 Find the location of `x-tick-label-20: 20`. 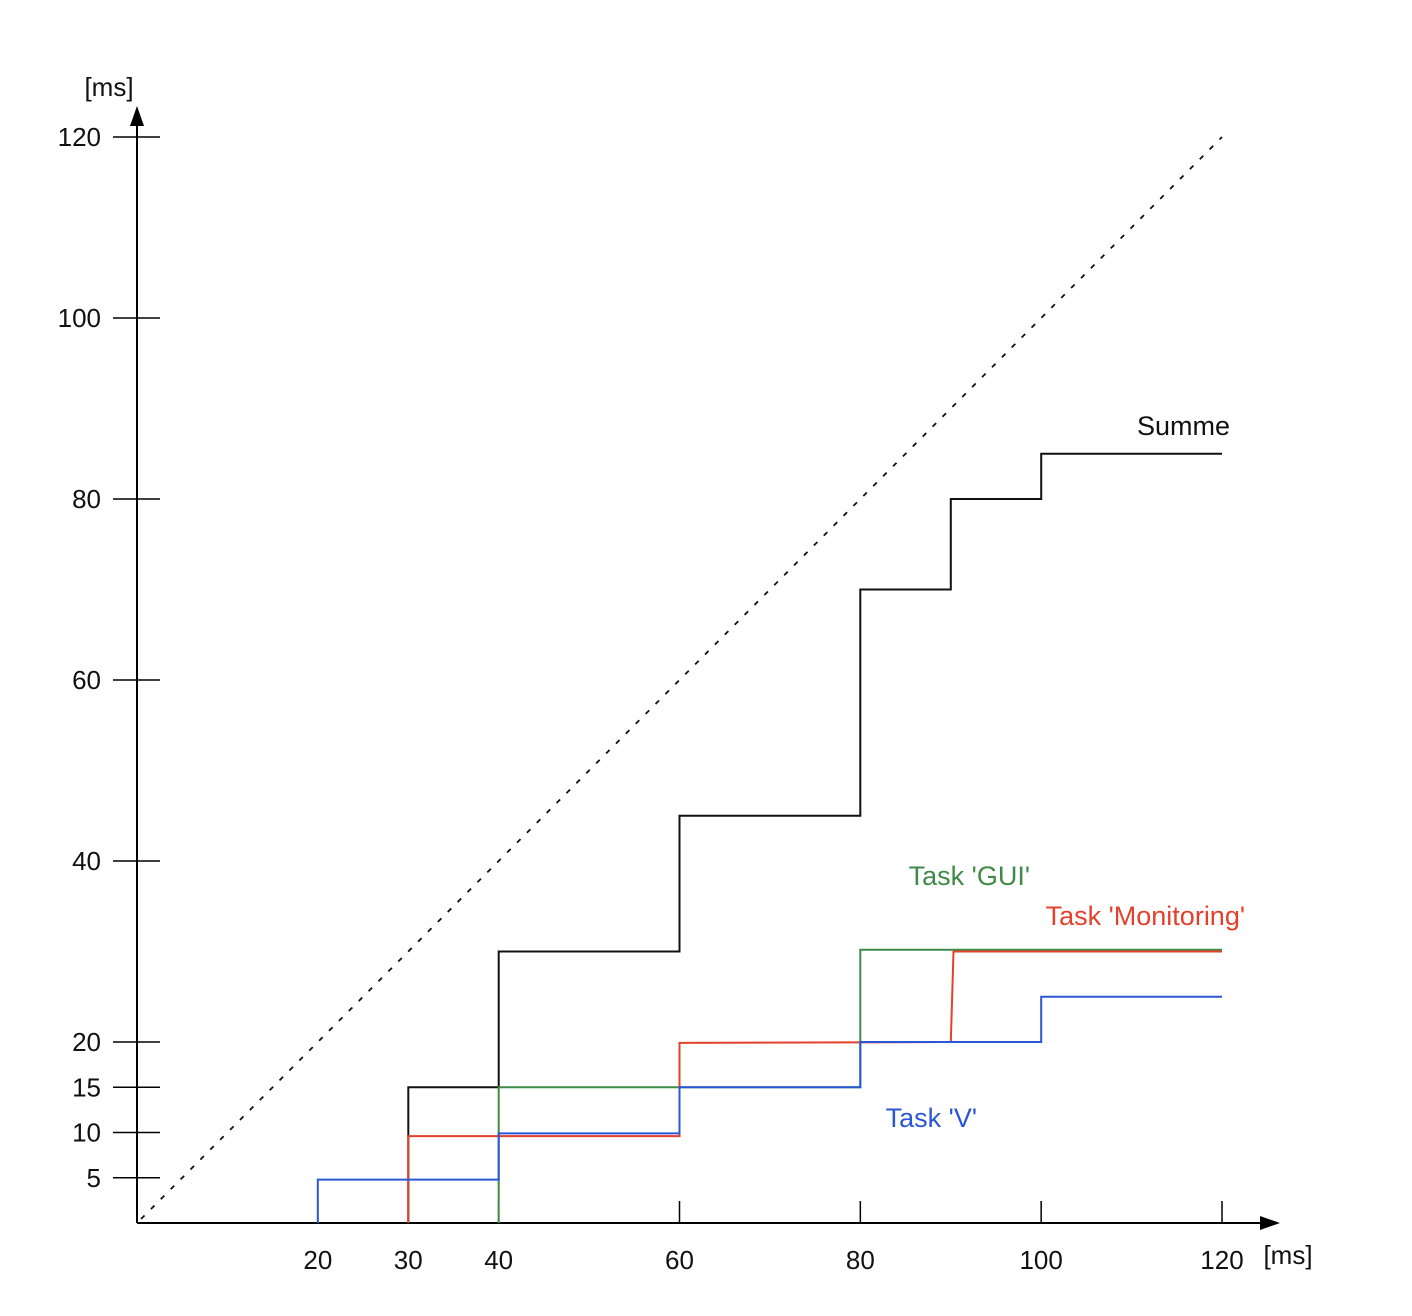

x-tick-label-20: 20 is located at coordinates (317, 1260).